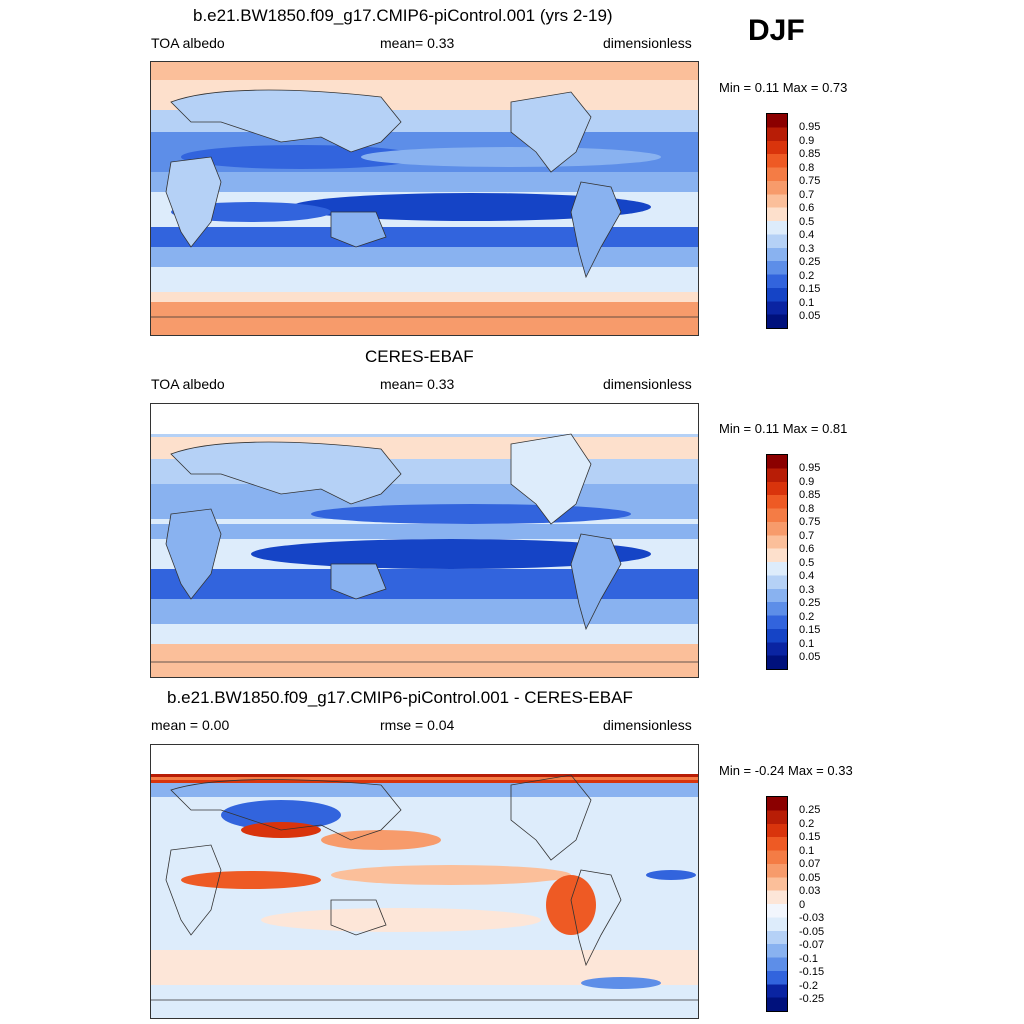 The height and width of the screenshot is (1024, 1024). I want to click on panel1-colorbar-label: 0.05, so click(810, 316).